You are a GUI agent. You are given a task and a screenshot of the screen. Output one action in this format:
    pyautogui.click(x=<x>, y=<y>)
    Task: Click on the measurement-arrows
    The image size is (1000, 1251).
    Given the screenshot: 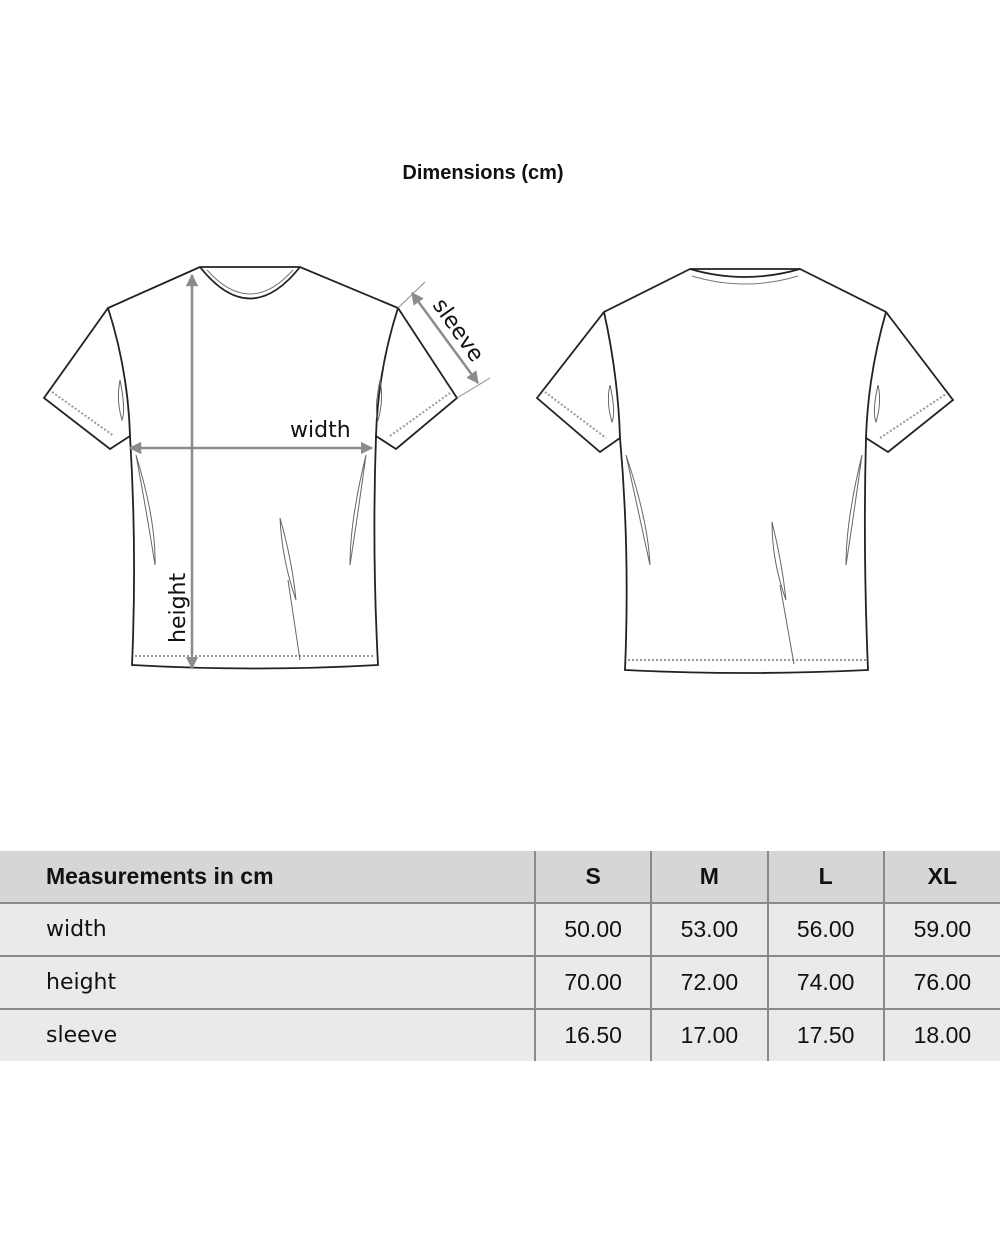 What is the action you would take?
    pyautogui.click(x=309, y=471)
    